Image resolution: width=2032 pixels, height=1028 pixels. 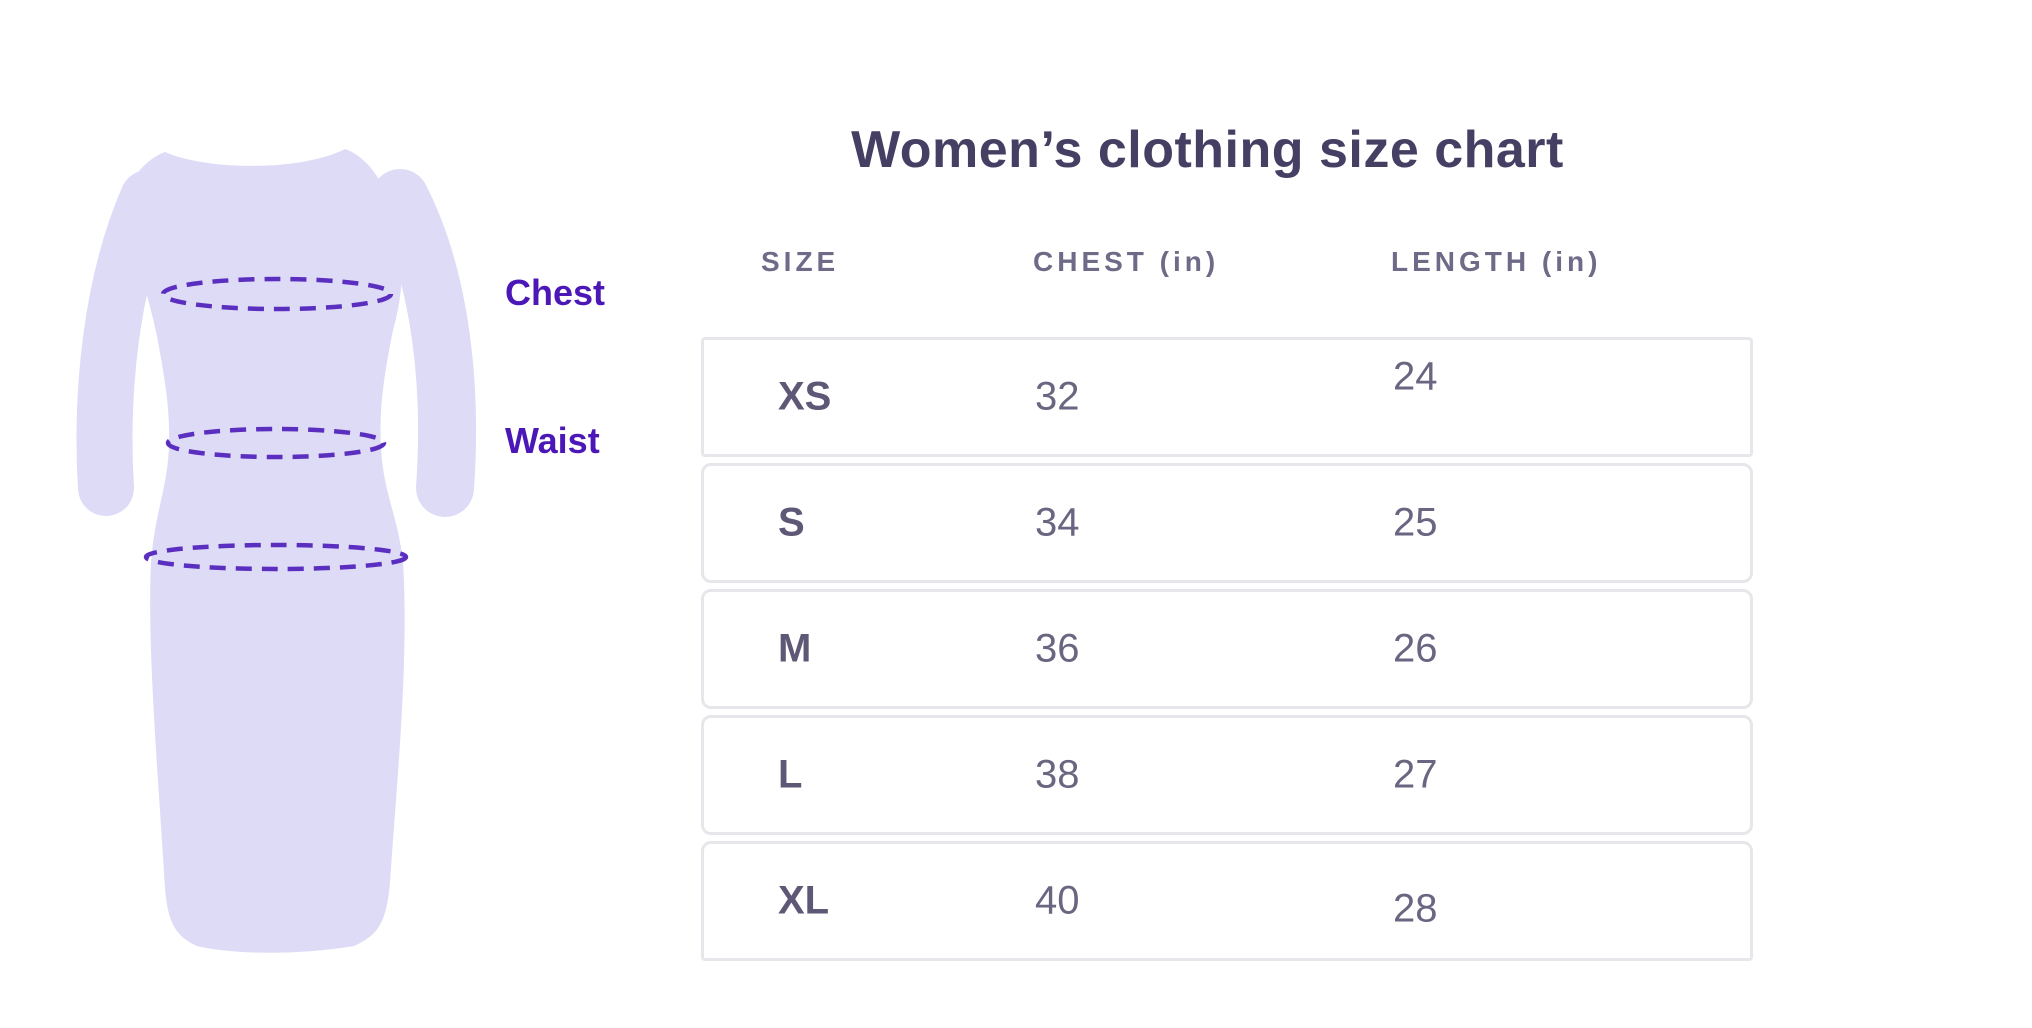 I want to click on table-row: XL 40 28, so click(x=1227, y=901).